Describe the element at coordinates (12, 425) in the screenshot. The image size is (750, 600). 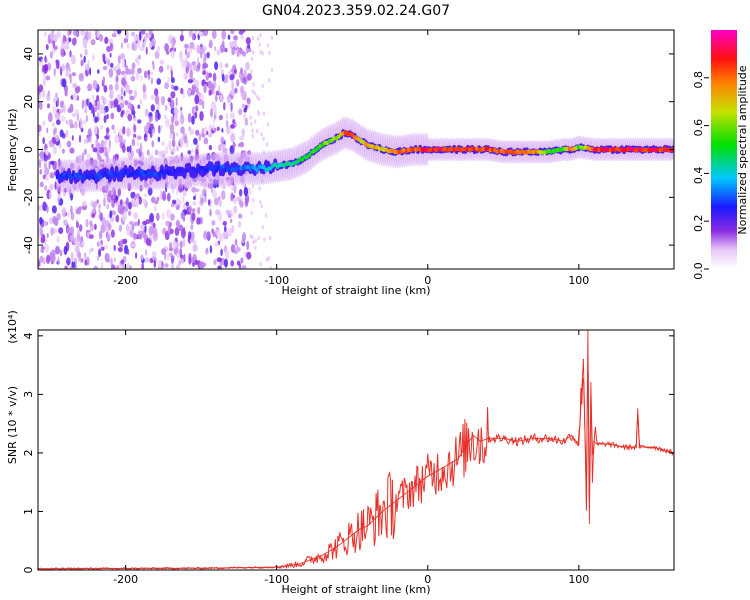
I see `snr-y-label: SNR (10 * v/v)` at that location.